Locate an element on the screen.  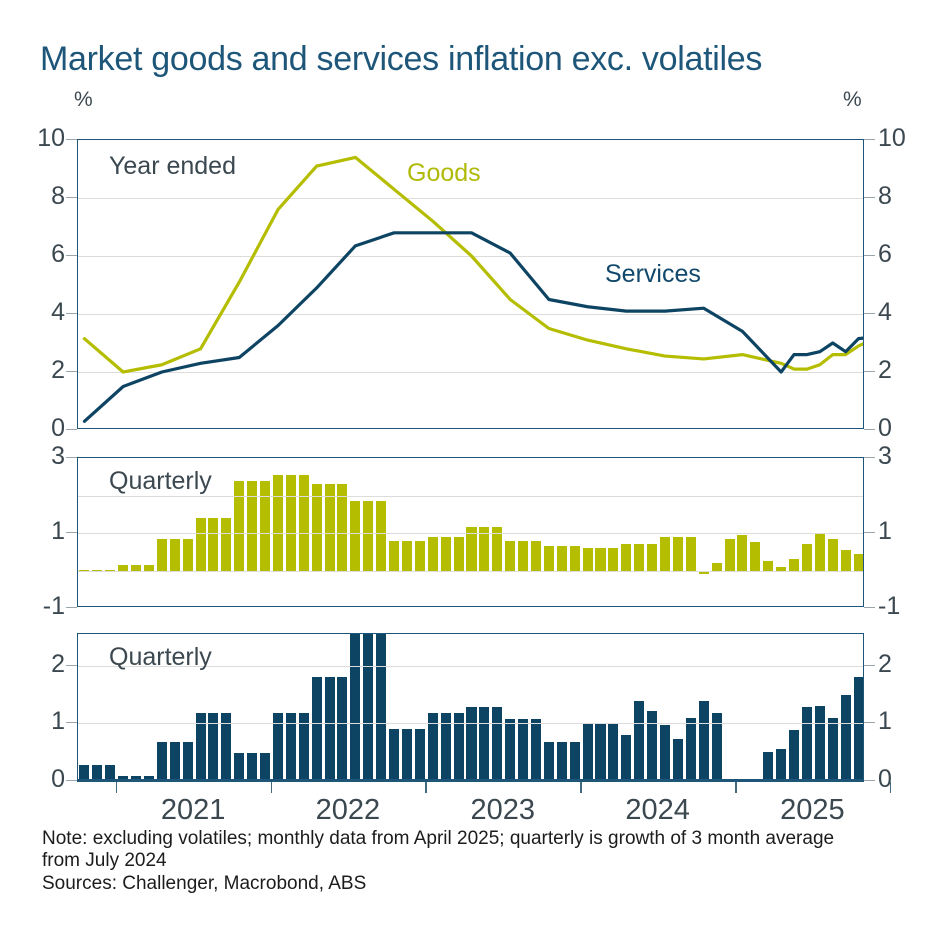
panel2-annotation: Quarterly is located at coordinates (160, 481).